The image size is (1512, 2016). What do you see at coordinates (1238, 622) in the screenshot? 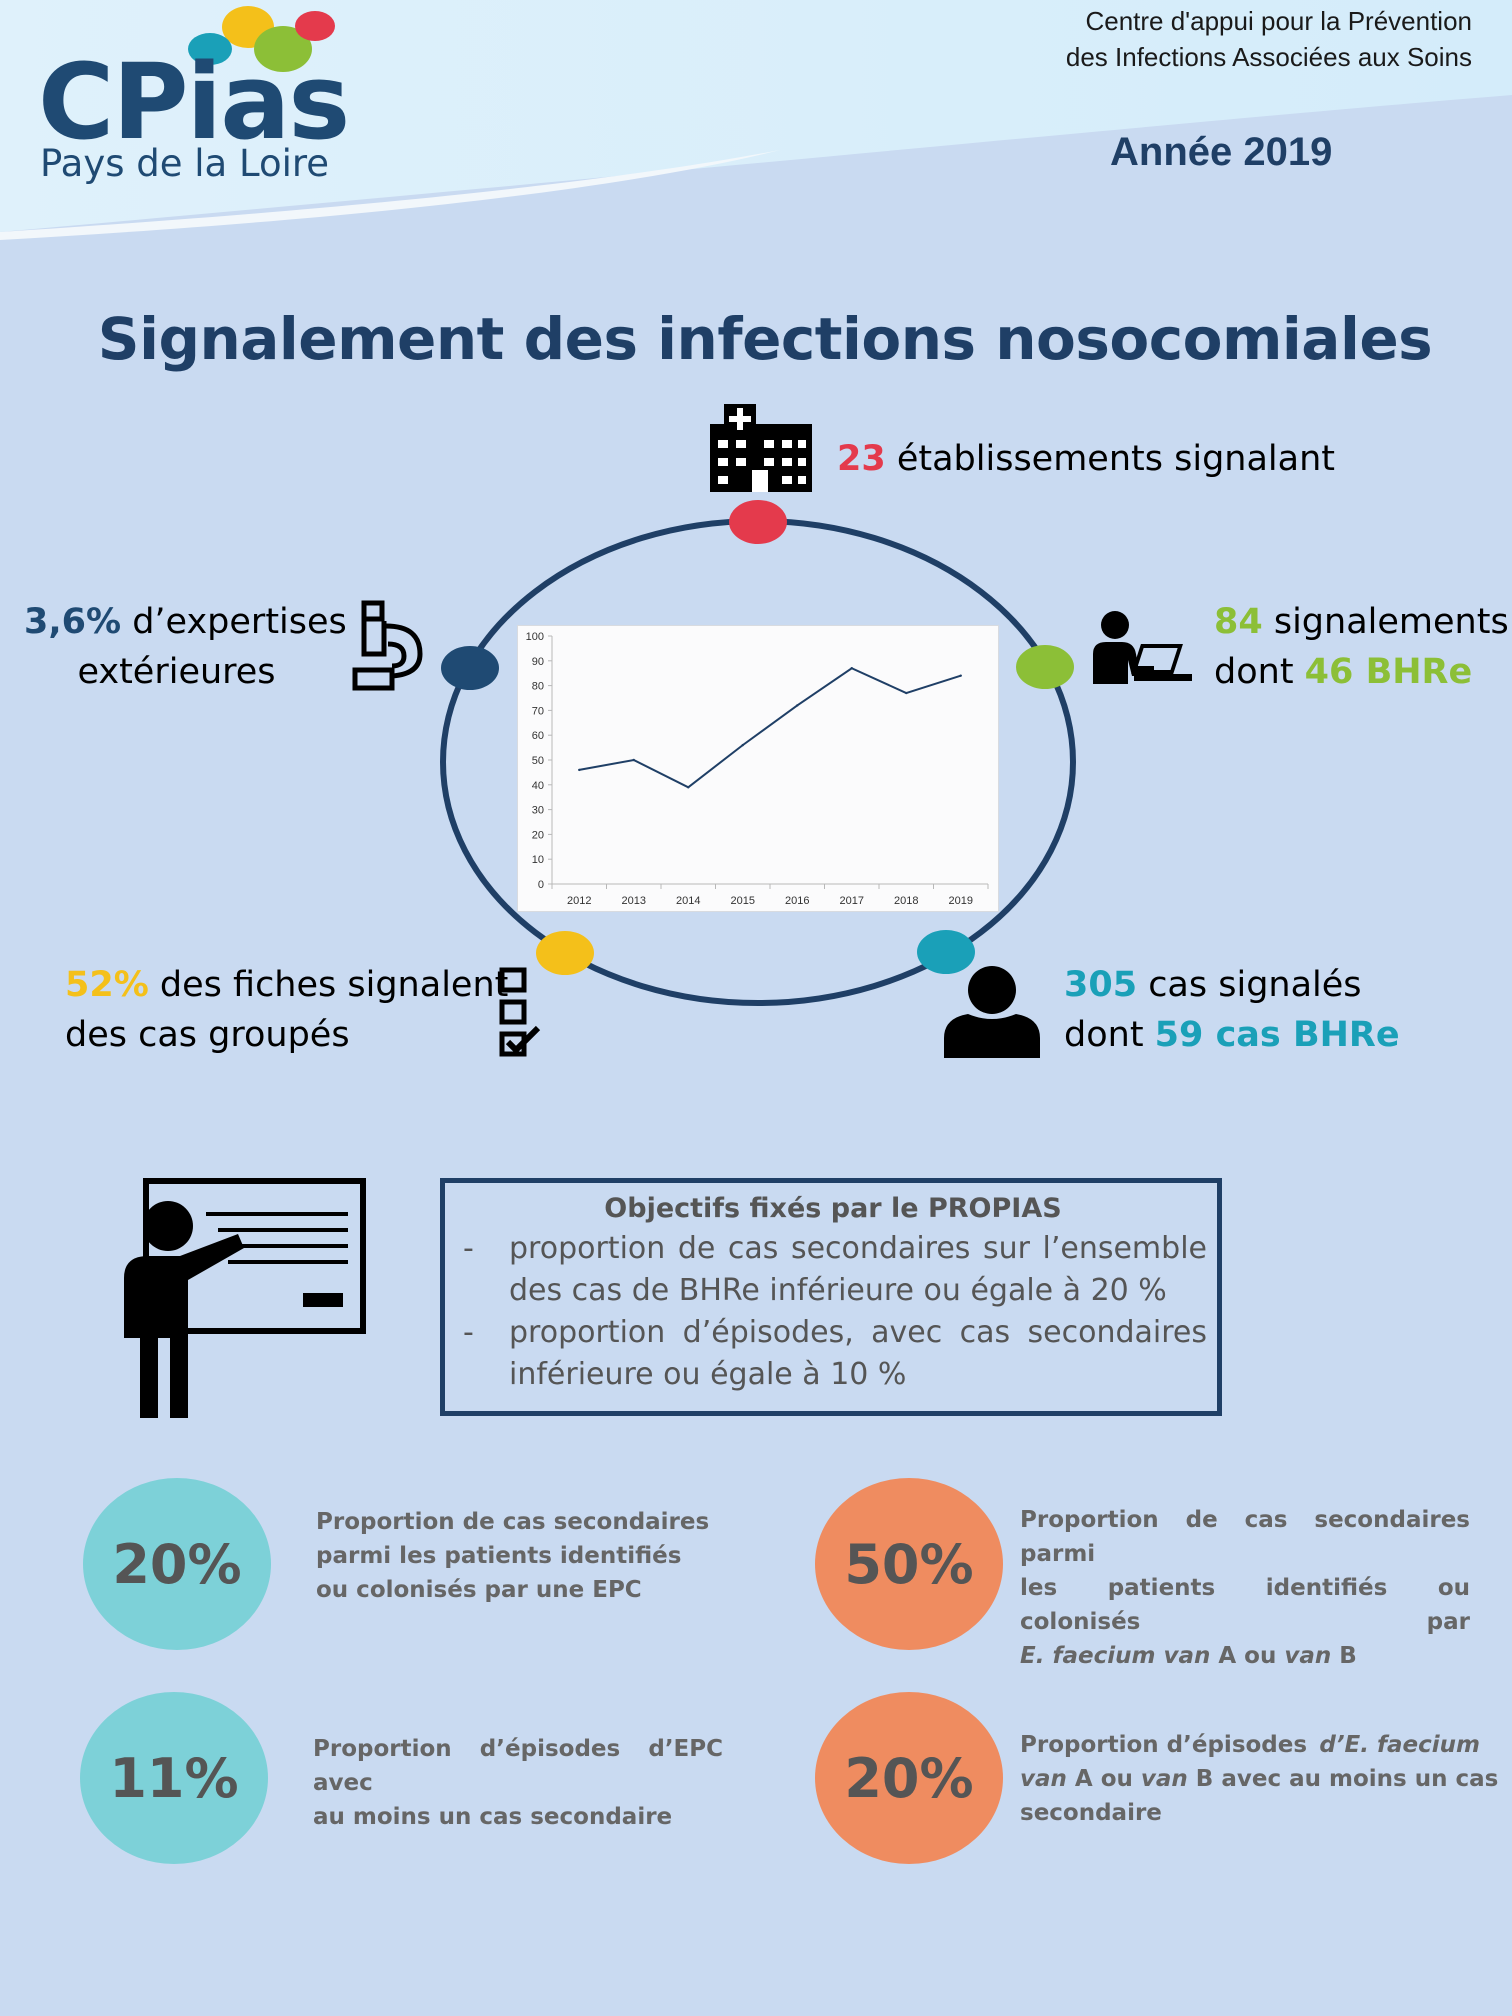
I see `stat-signalements-value: 84` at bounding box center [1238, 622].